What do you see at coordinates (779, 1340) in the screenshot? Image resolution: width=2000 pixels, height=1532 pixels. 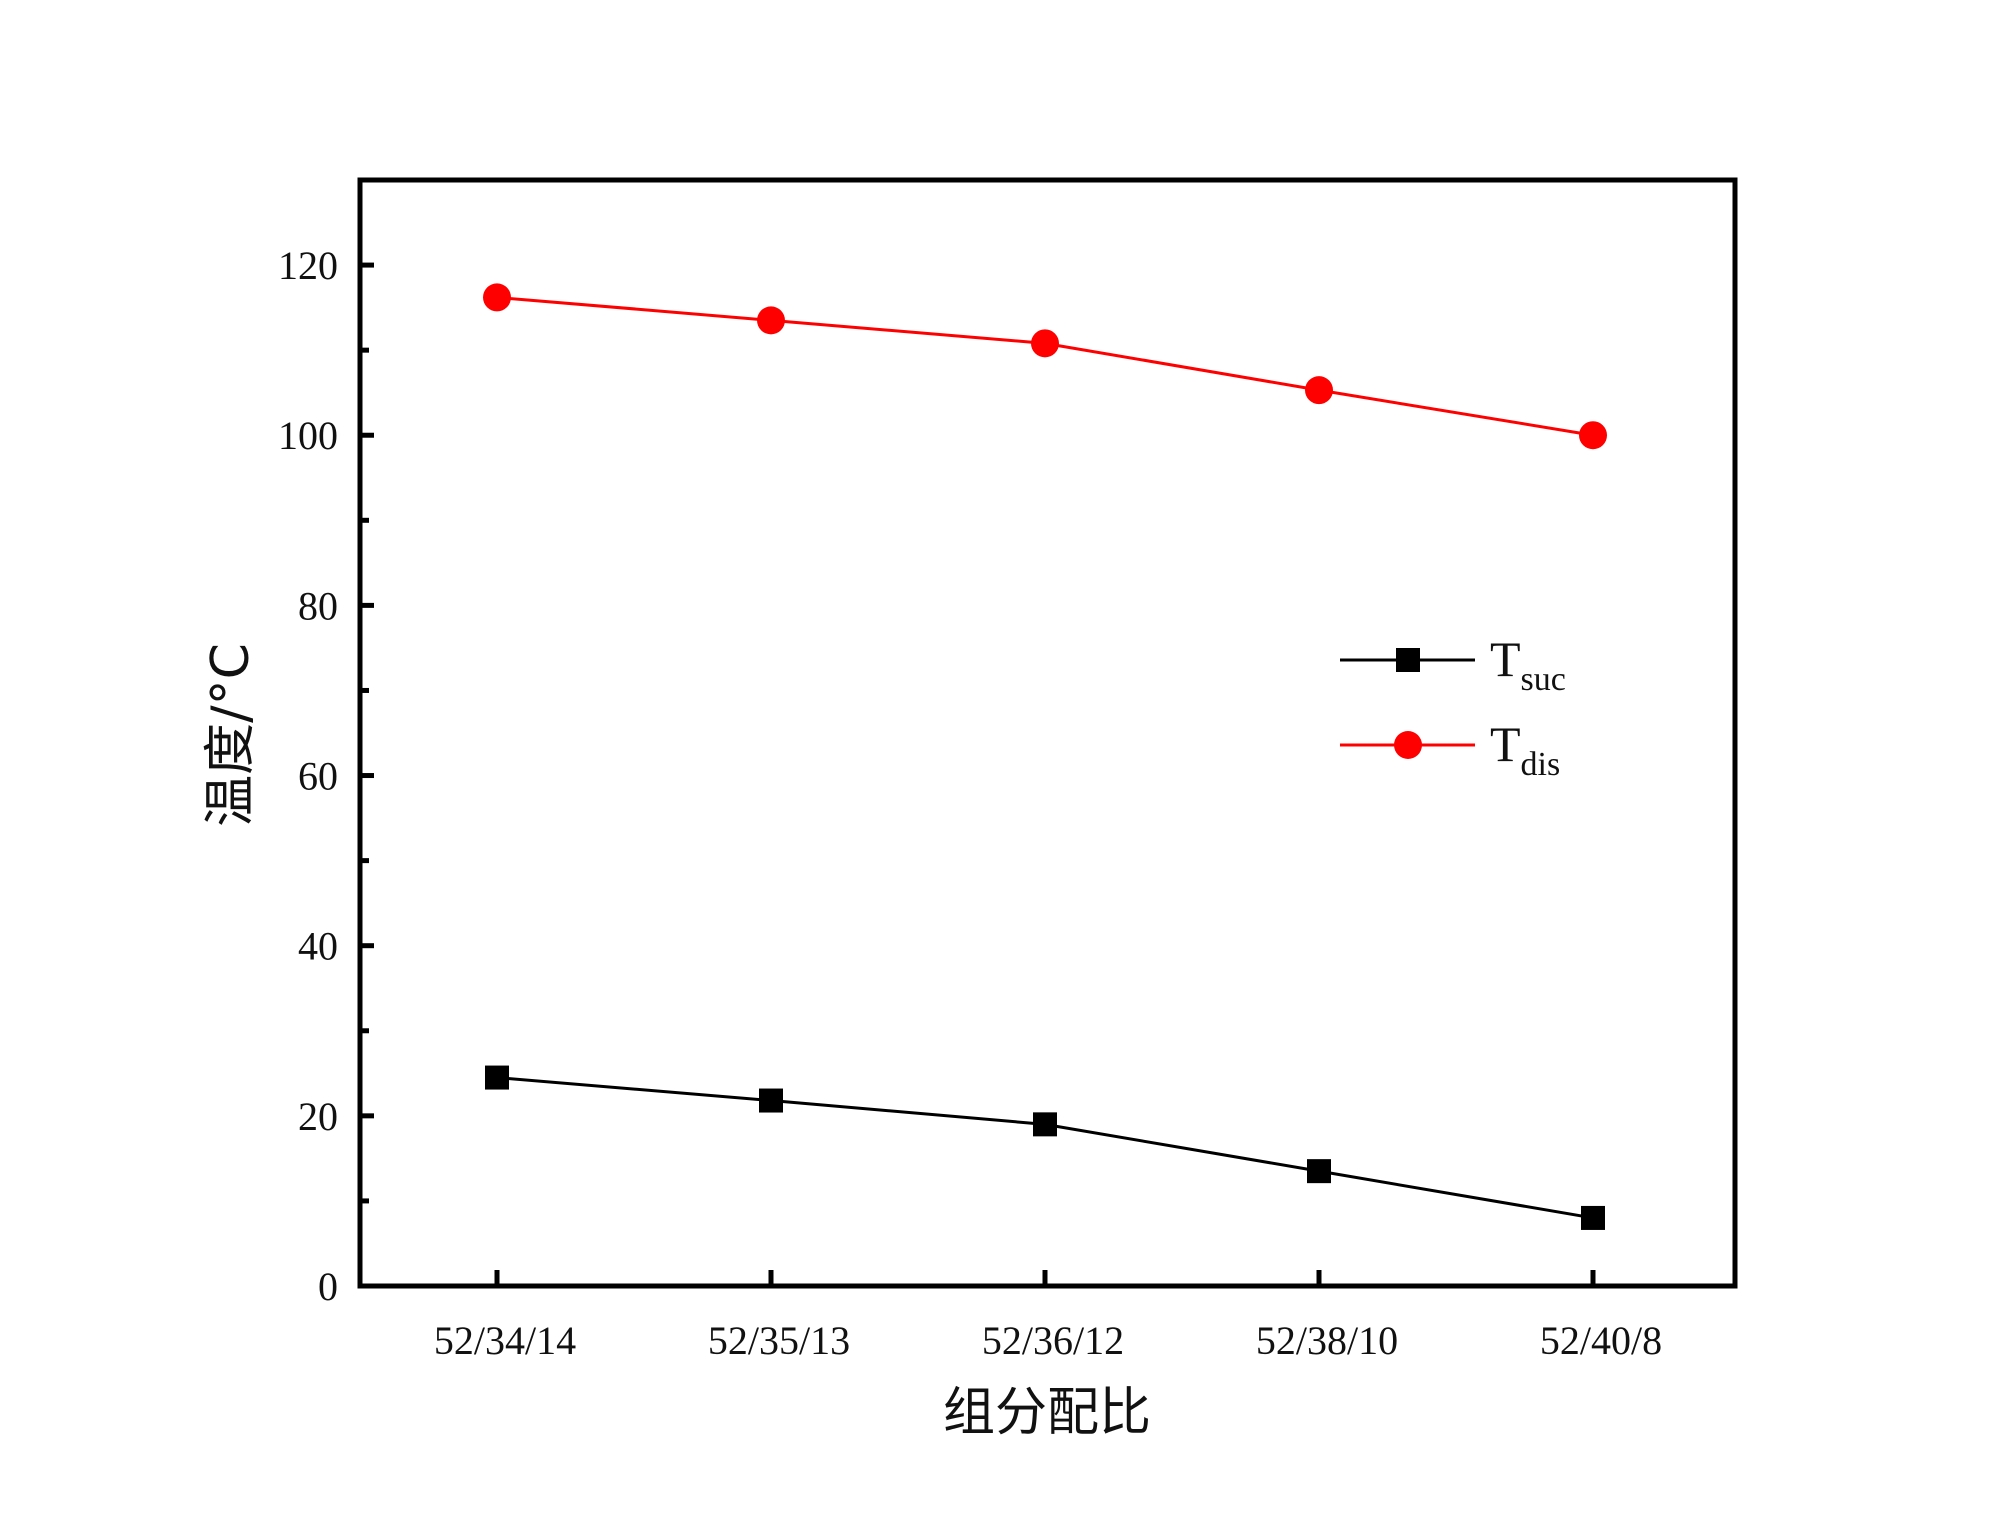 I see `x-tick-label: 52/35/13` at bounding box center [779, 1340].